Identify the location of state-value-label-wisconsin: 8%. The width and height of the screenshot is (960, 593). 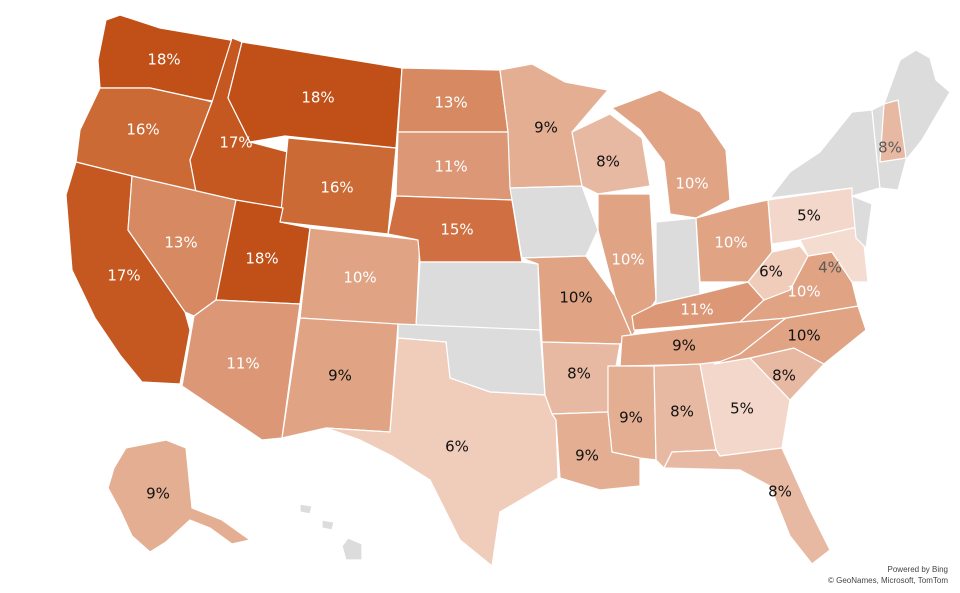
(608, 162).